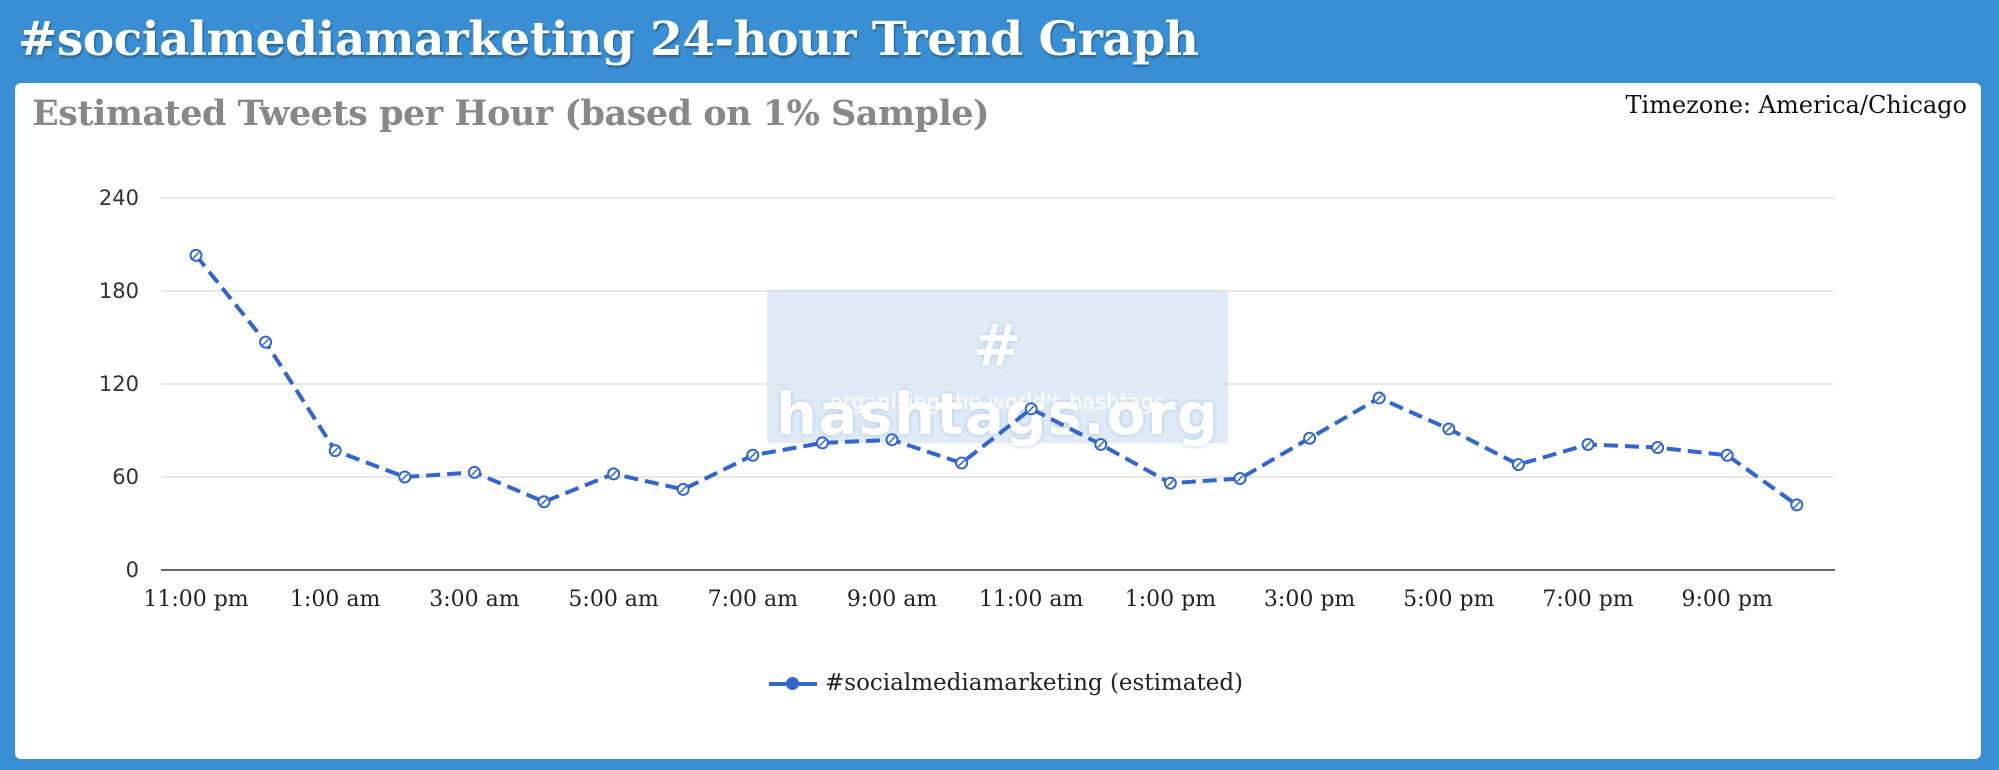 The image size is (1999, 770). Describe the element at coordinates (1309, 599) in the screenshot. I see `x-tick-label: 3:00 pm` at that location.